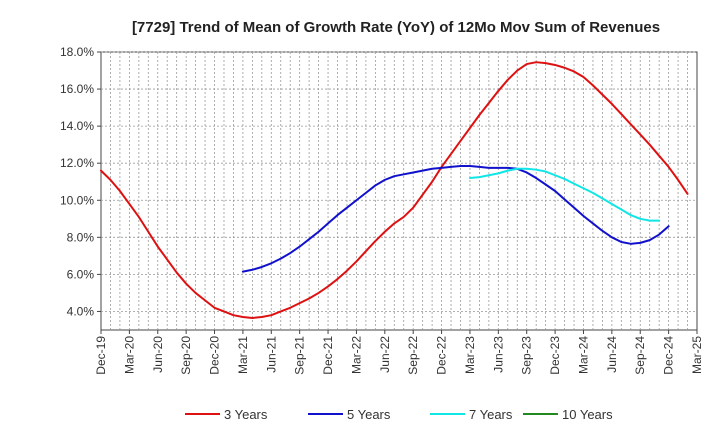  I want to click on x-tick-label: Sep-24, so click(640, 355).